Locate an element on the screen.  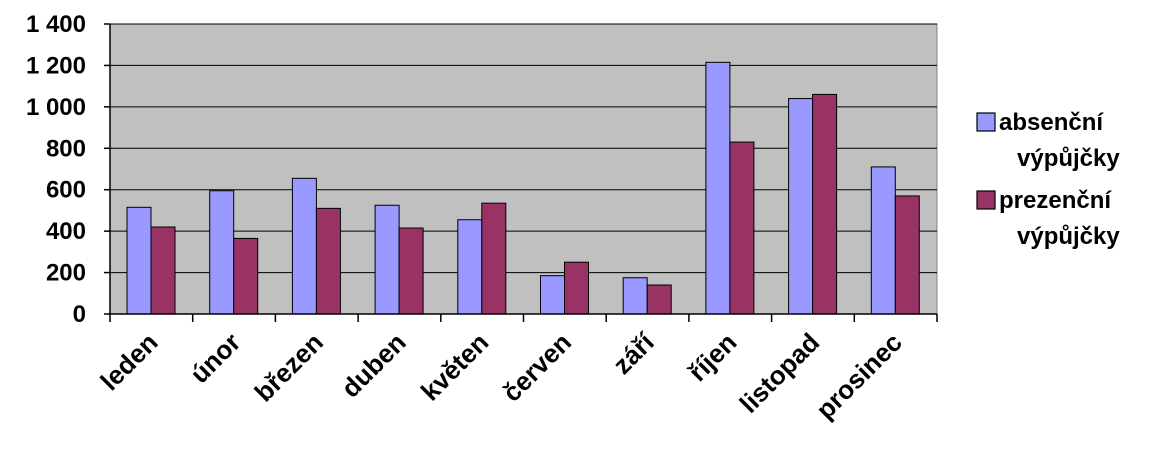
x-category-label: duben is located at coordinates (373, 365).